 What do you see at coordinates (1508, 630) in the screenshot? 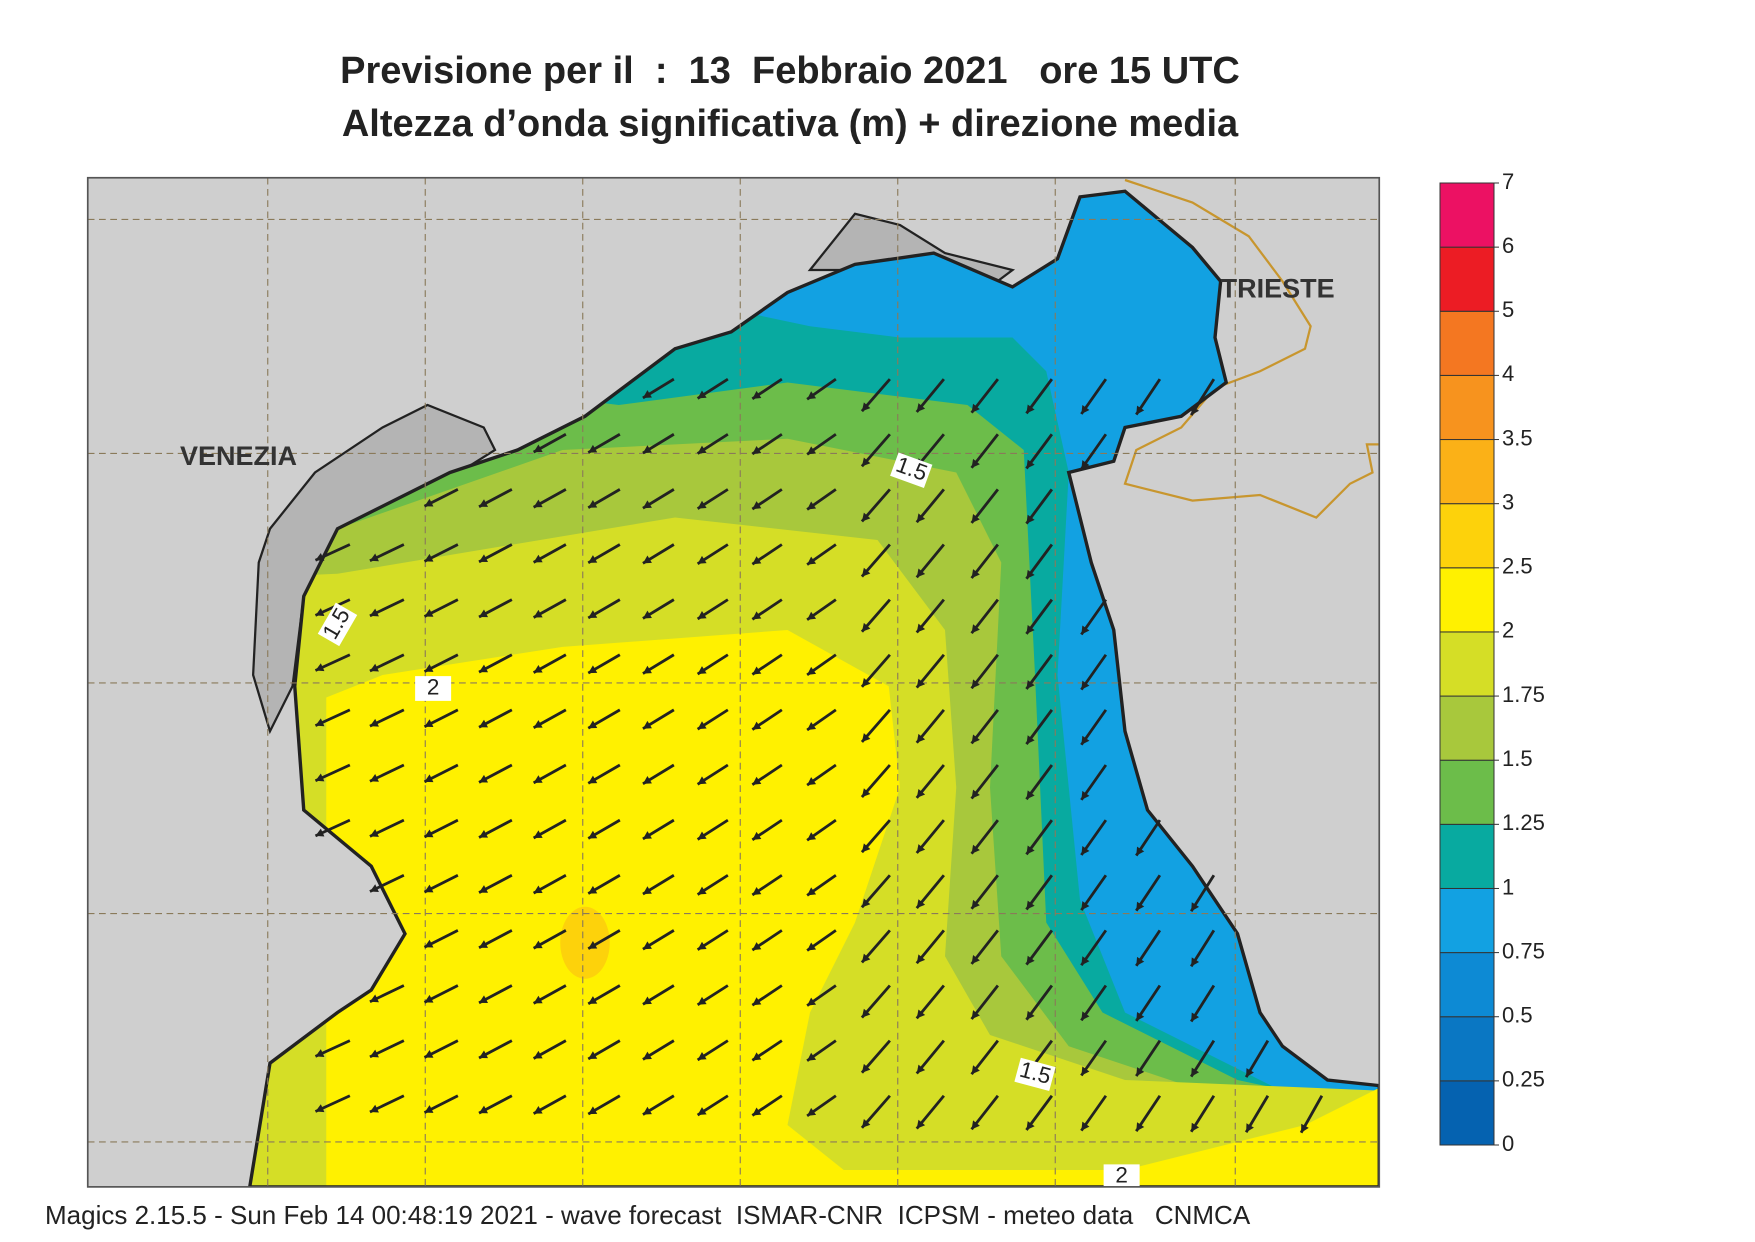
I see `colorbar-label: 2` at bounding box center [1508, 630].